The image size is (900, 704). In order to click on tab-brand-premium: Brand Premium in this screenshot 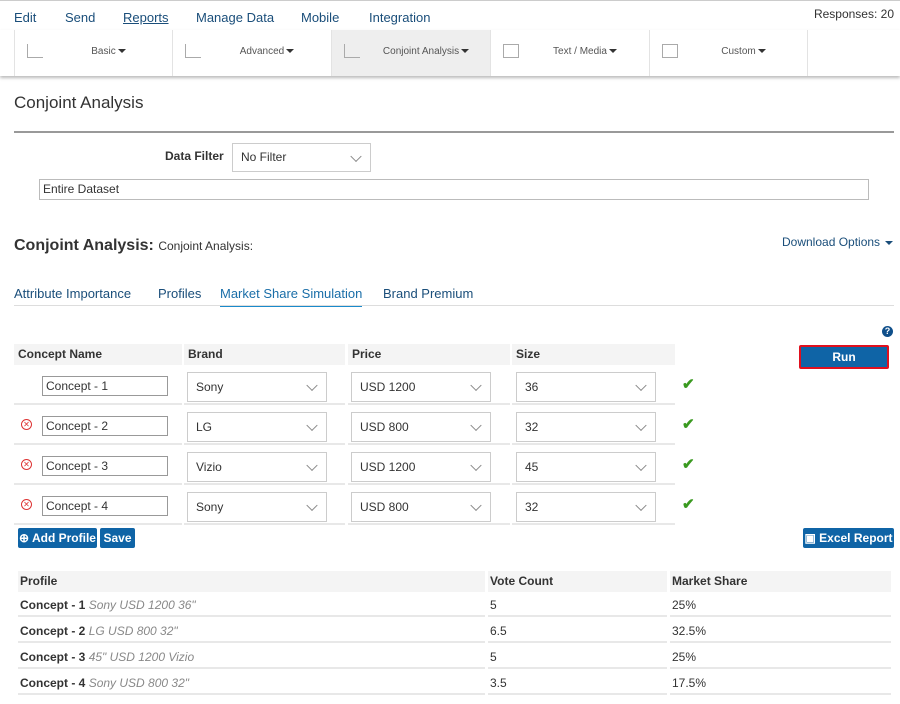, I will do `click(428, 293)`.